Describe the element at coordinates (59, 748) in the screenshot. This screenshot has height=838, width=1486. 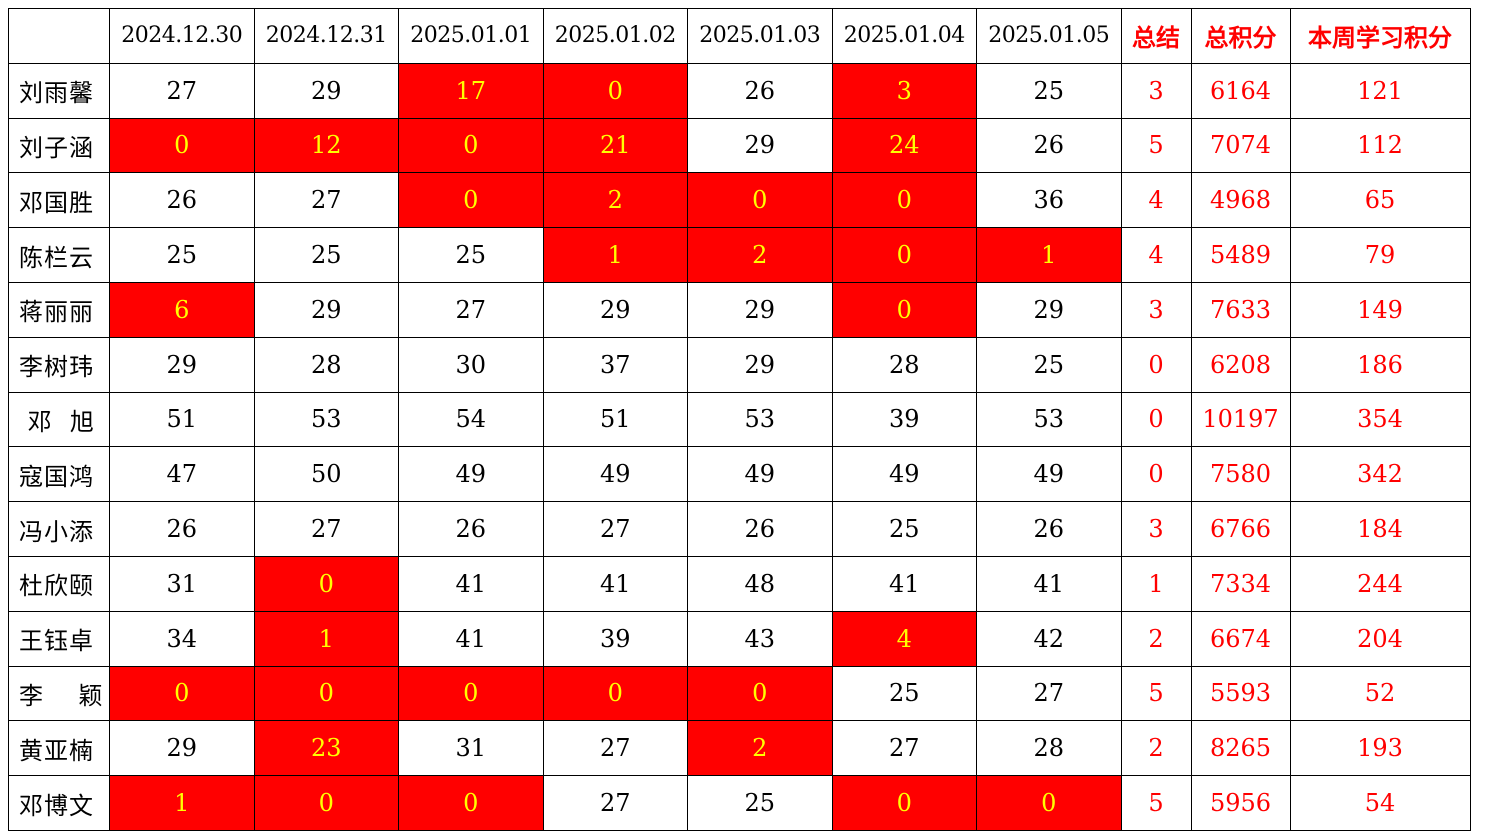
I see `student-name: 黄亚楠` at that location.